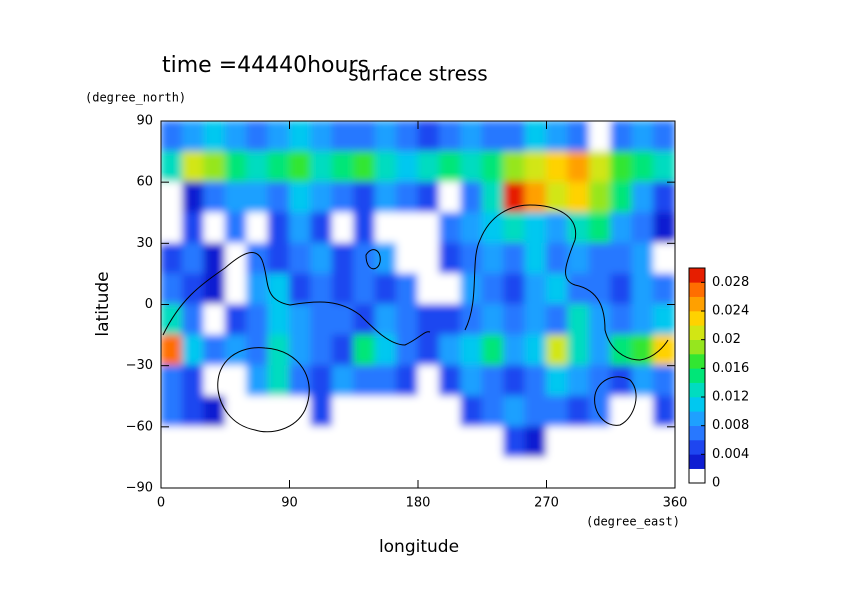  Describe the element at coordinates (265, 65) in the screenshot. I see `subtitle: time =44440hours` at that location.